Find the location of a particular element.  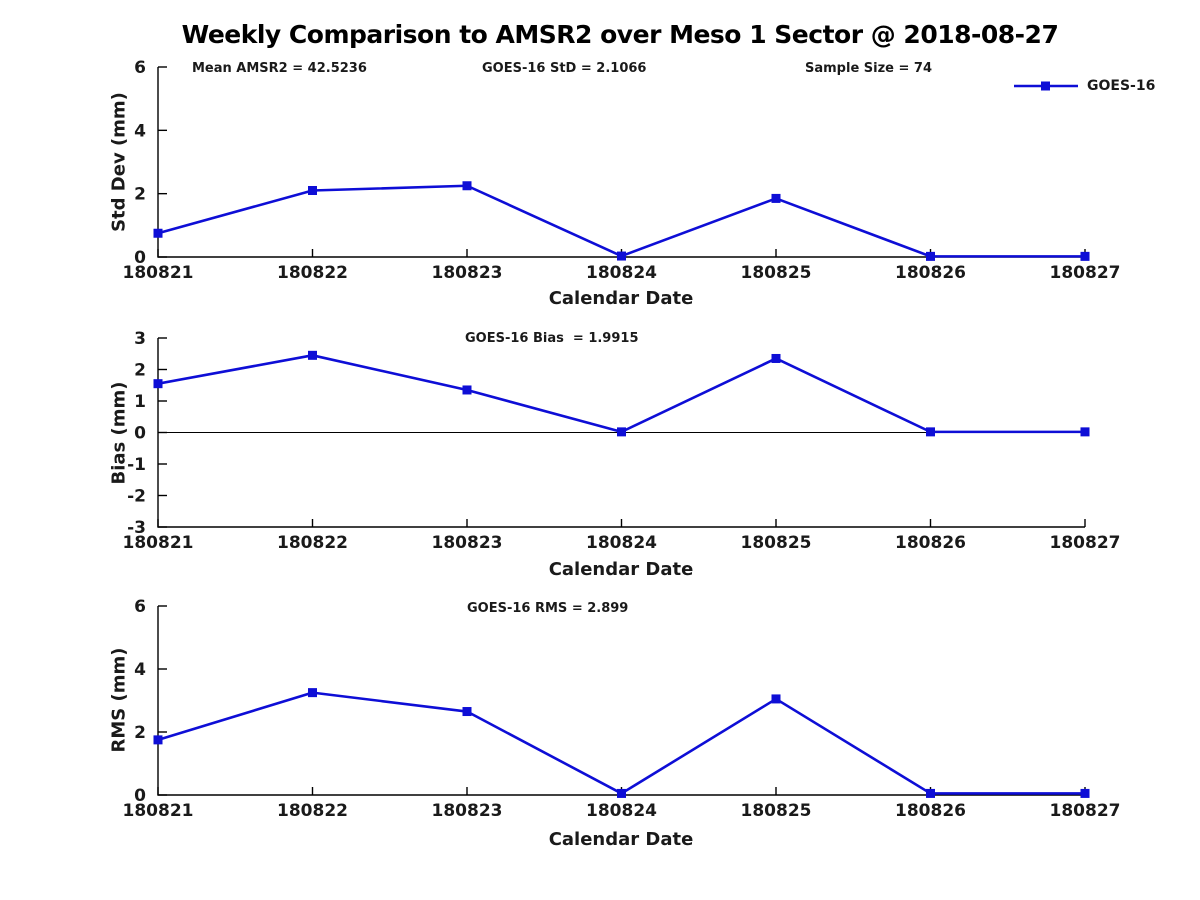

xlabel-rms: Calendar Date is located at coordinates (621, 839).